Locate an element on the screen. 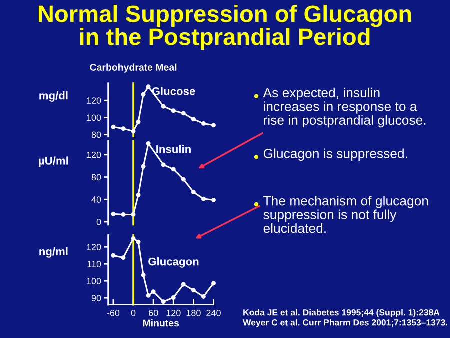  y-tick-label: 110 is located at coordinates (95, 264).